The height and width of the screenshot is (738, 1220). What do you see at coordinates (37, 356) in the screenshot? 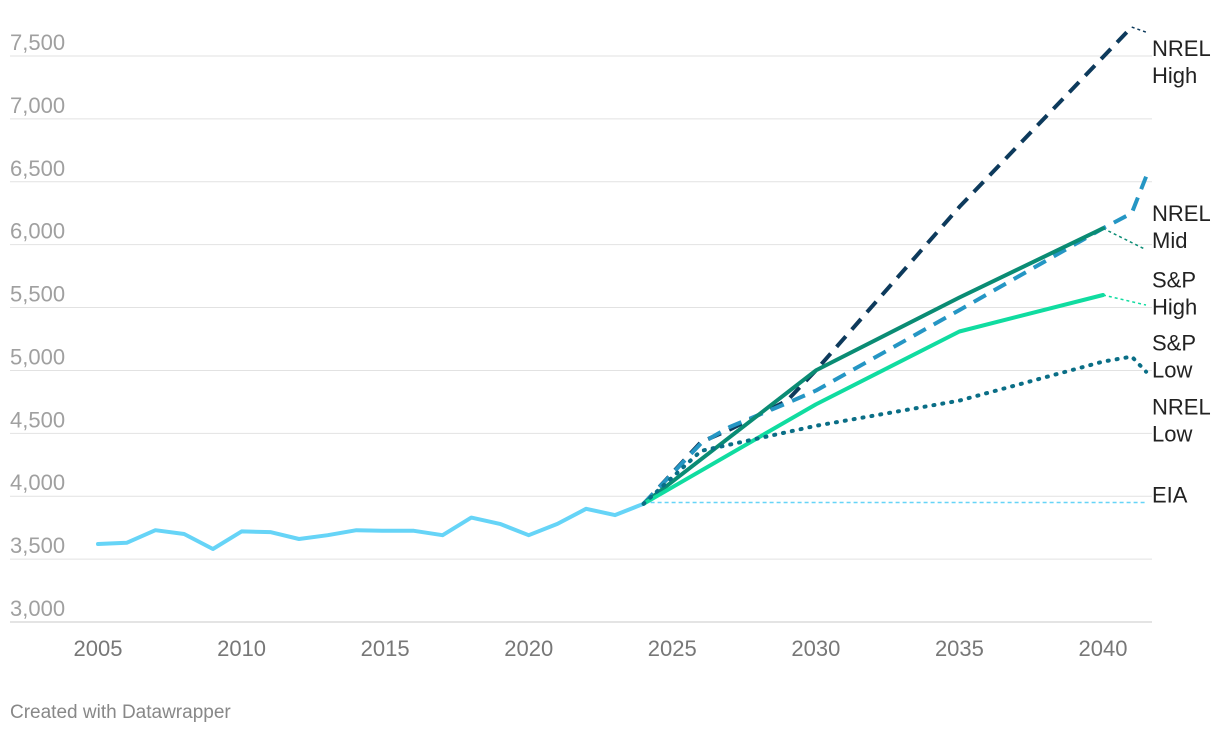
I see `y-tick-label: 5,000` at bounding box center [37, 356].